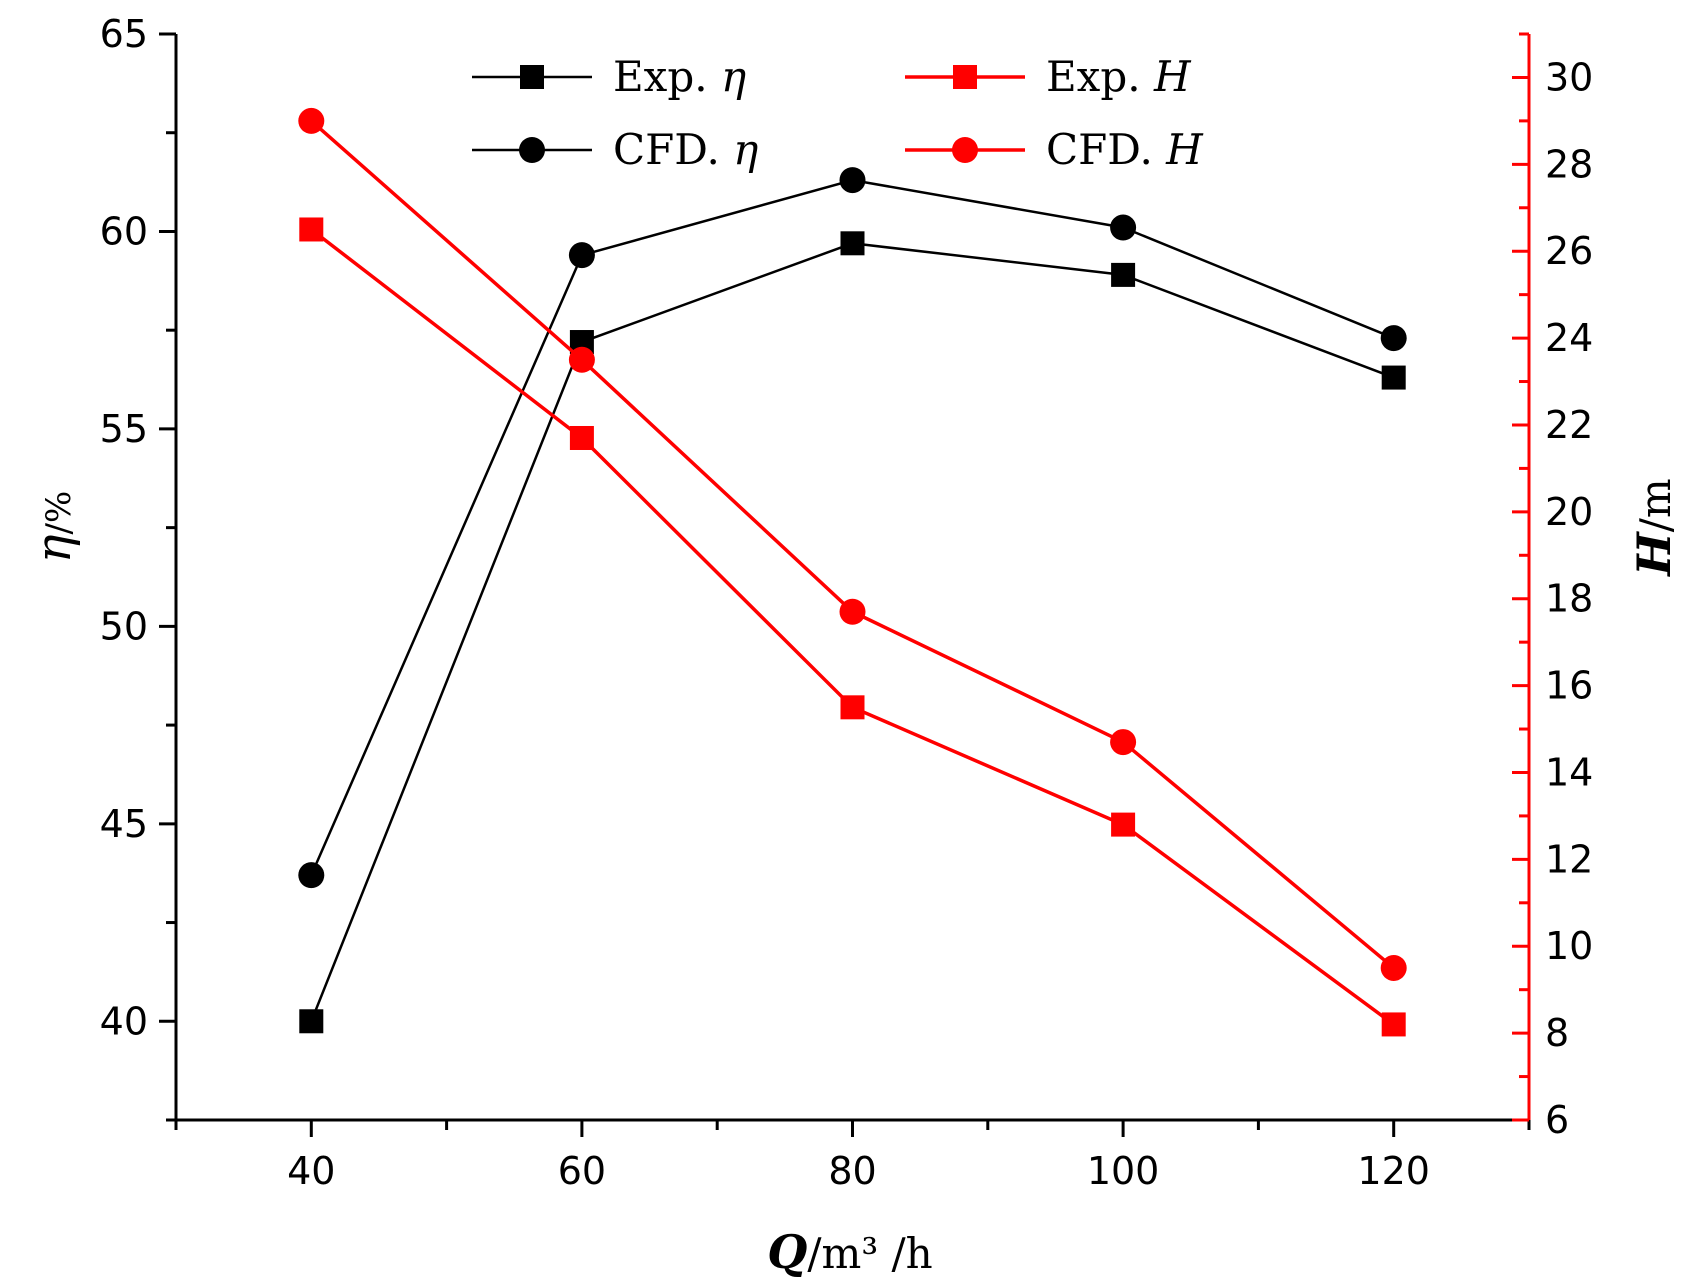 Image resolution: width=1703 pixels, height=1286 pixels. I want to click on y-left-tick-label: 60, so click(124, 231).